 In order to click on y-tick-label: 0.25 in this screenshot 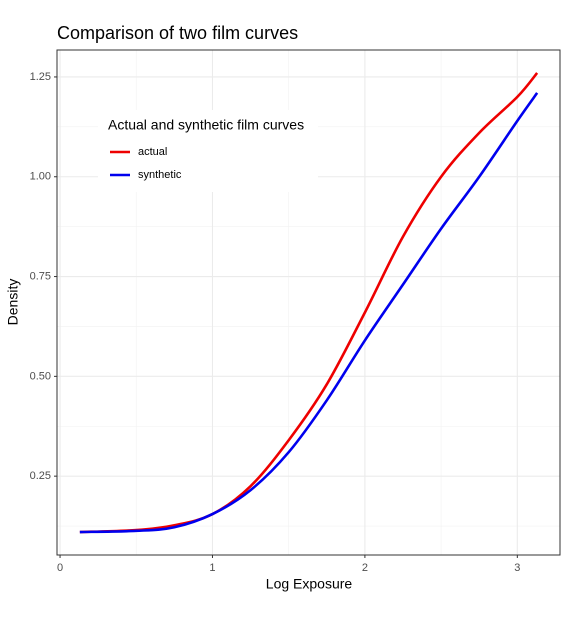, I will do `click(40, 476)`.